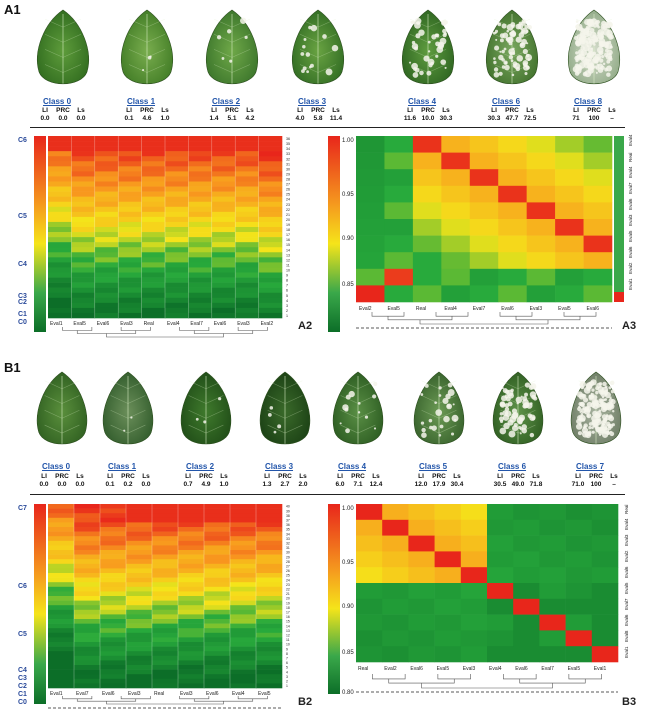 This screenshot has width=655, height=712. Describe the element at coordinates (348, 509) in the screenshot. I see `scale-tick: 1.00` at that location.